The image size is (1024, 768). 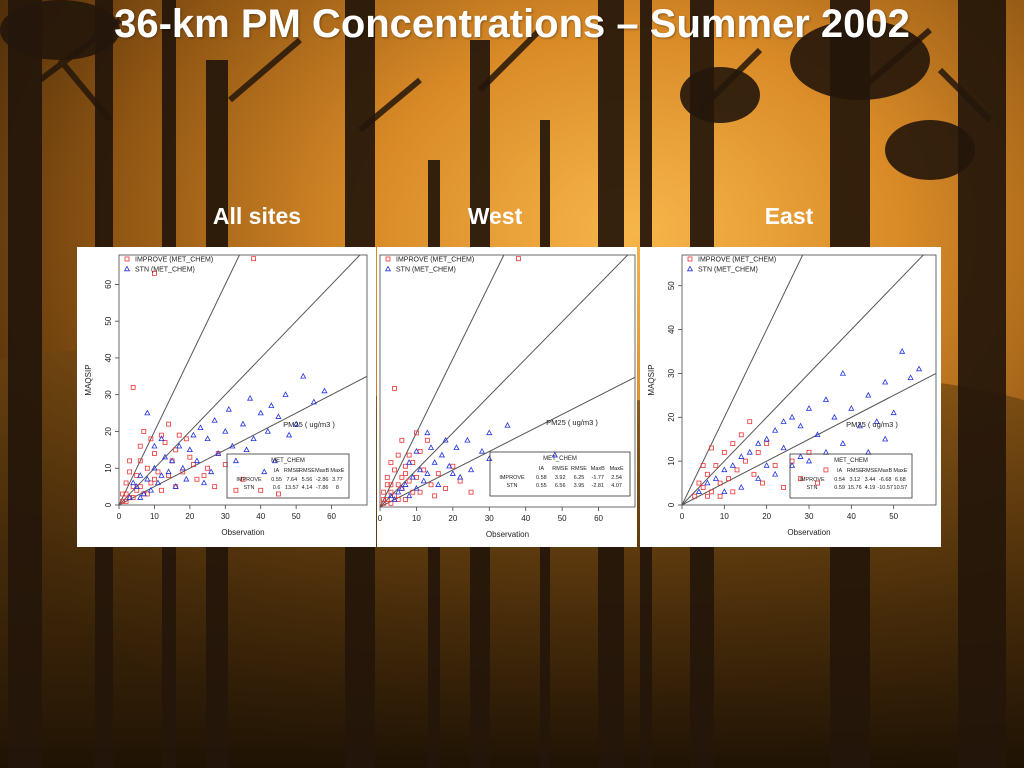 I want to click on y-tick-label: 0, so click(x=671, y=504).